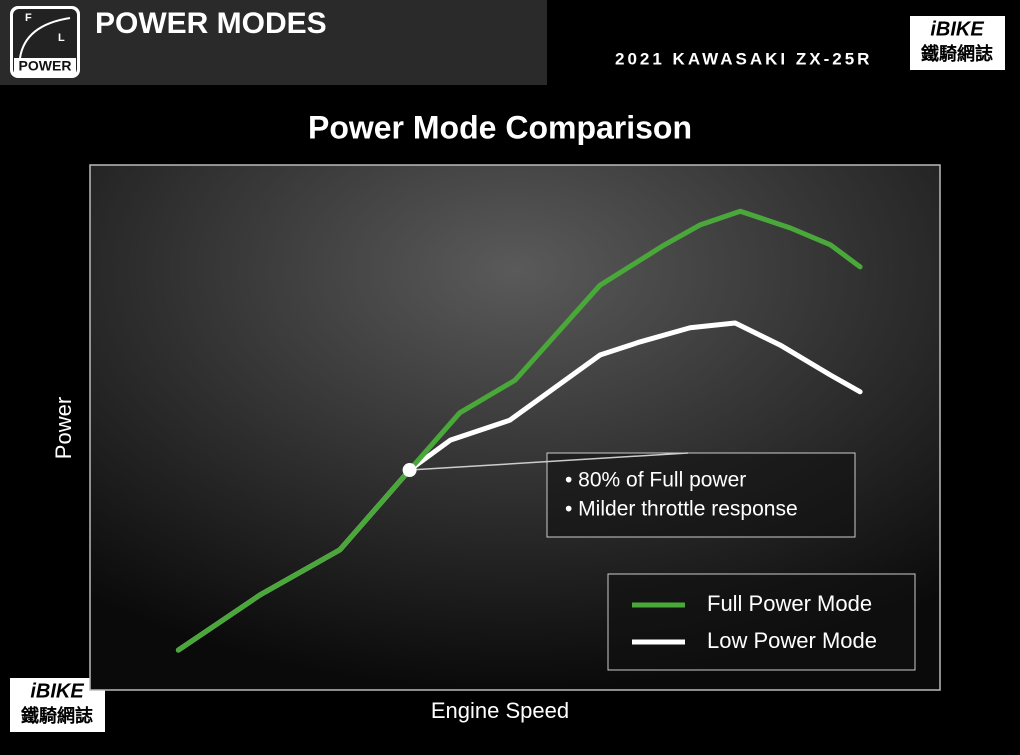  Describe the element at coordinates (61, 38) in the screenshot. I see `icon-label: L` at that location.